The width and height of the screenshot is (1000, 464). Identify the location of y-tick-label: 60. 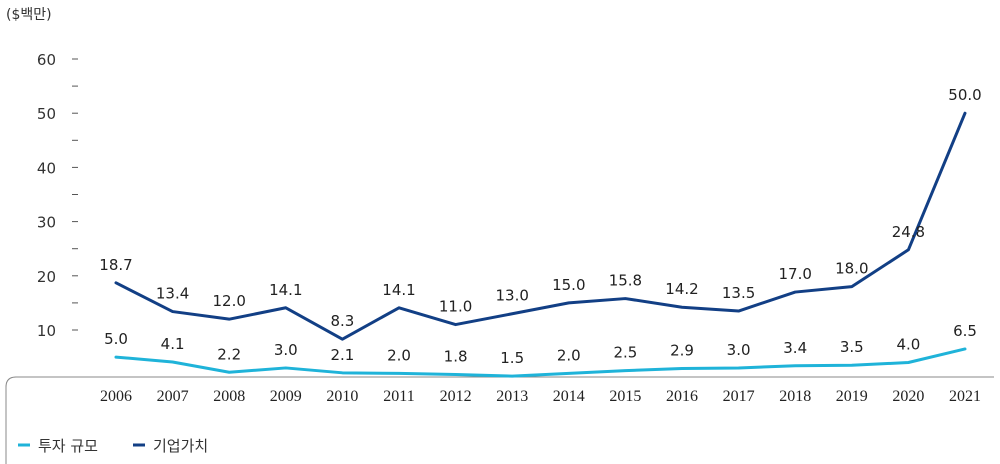
(46, 60).